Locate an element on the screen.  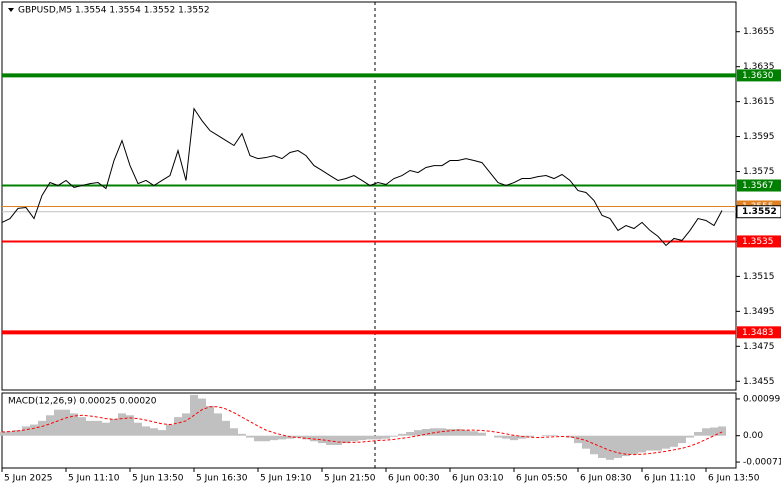
x-tick-label: 5 Jun 19:10 is located at coordinates (286, 479).